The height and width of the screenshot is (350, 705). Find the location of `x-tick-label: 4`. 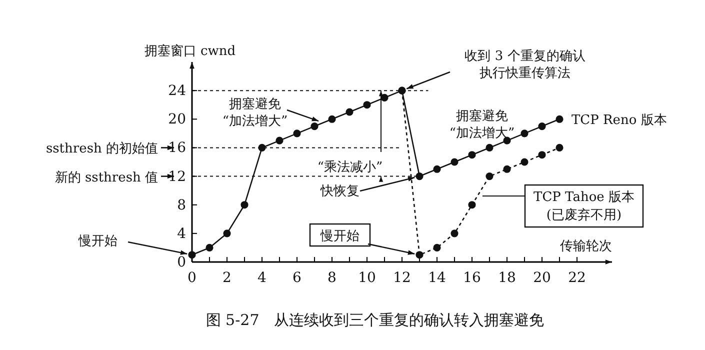

x-tick-label: 4 is located at coordinates (262, 278).